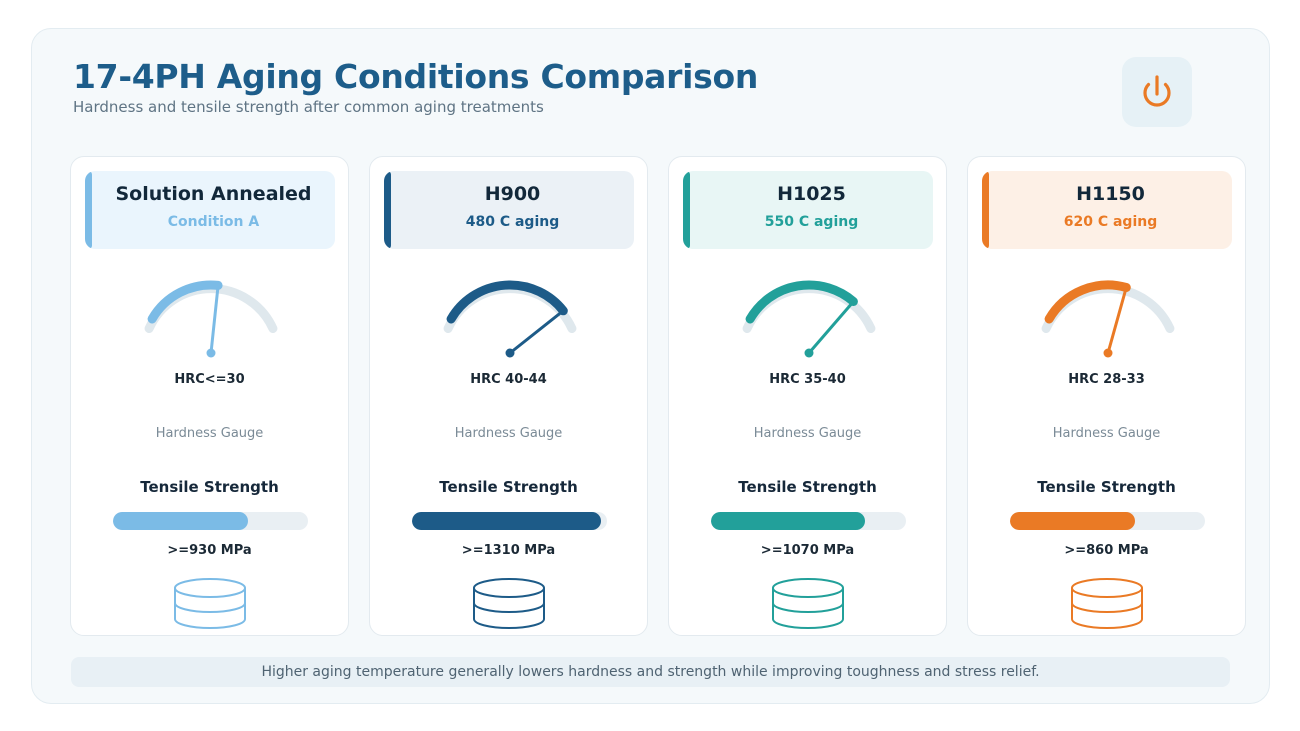 The width and height of the screenshot is (1300, 731). What do you see at coordinates (808, 210) in the screenshot?
I see `card-header: H1025 550 C aging` at bounding box center [808, 210].